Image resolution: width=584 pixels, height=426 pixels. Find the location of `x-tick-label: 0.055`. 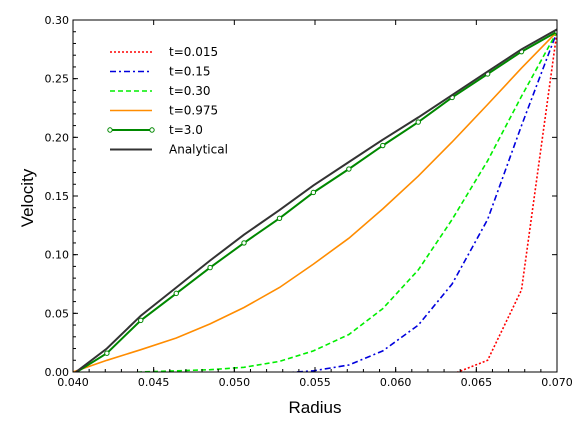

x-tick-label: 0.055 is located at coordinates (315, 382).